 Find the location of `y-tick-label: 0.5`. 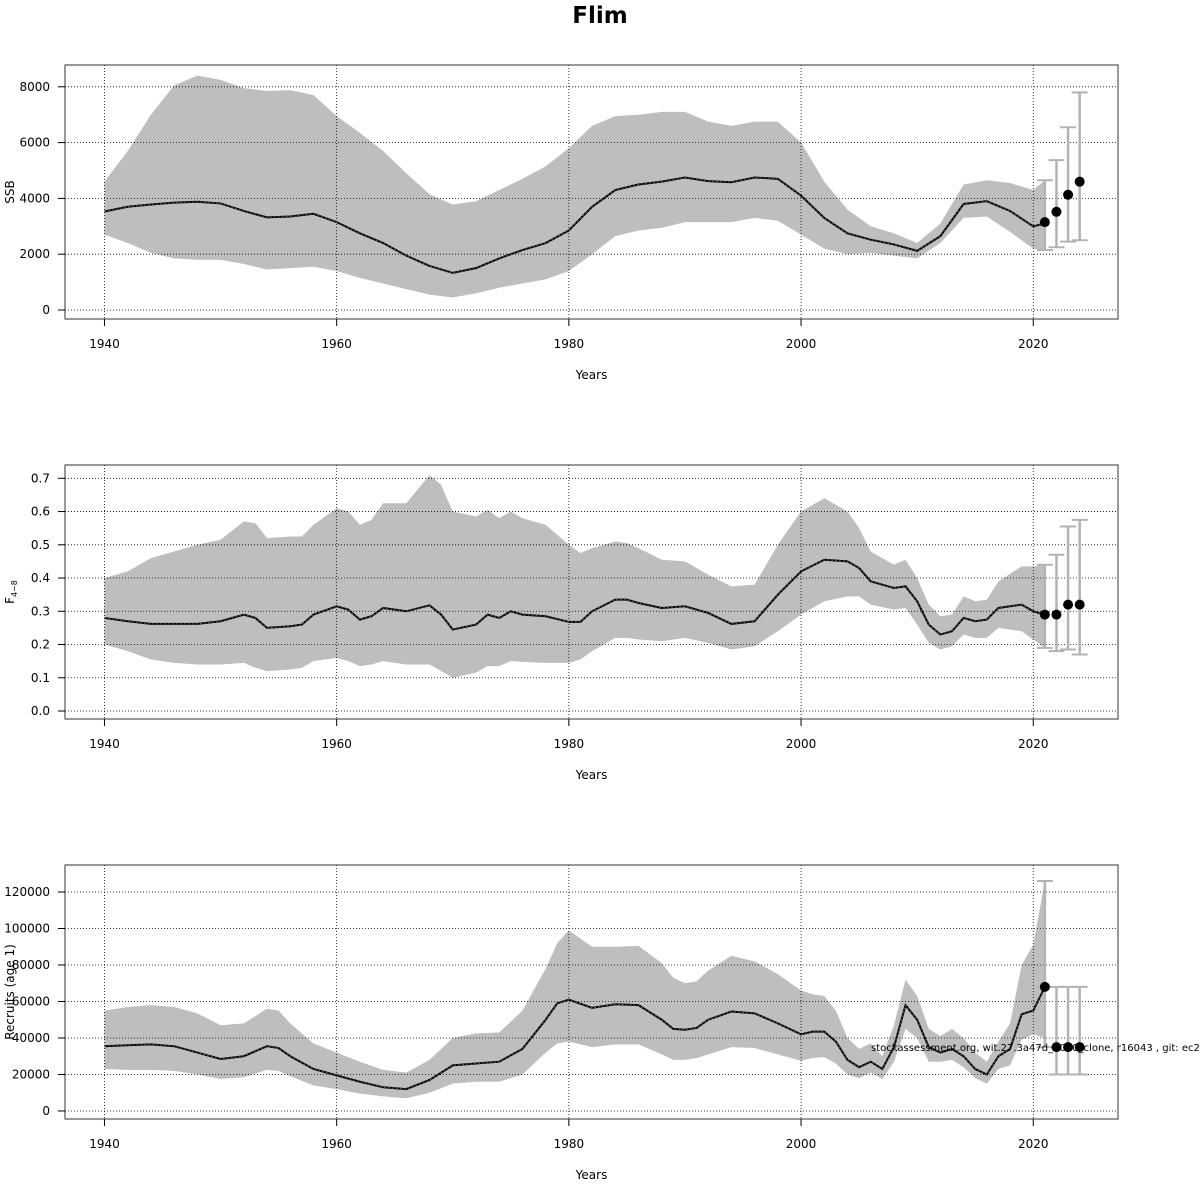

y-tick-label: 0.5 is located at coordinates (40, 545).